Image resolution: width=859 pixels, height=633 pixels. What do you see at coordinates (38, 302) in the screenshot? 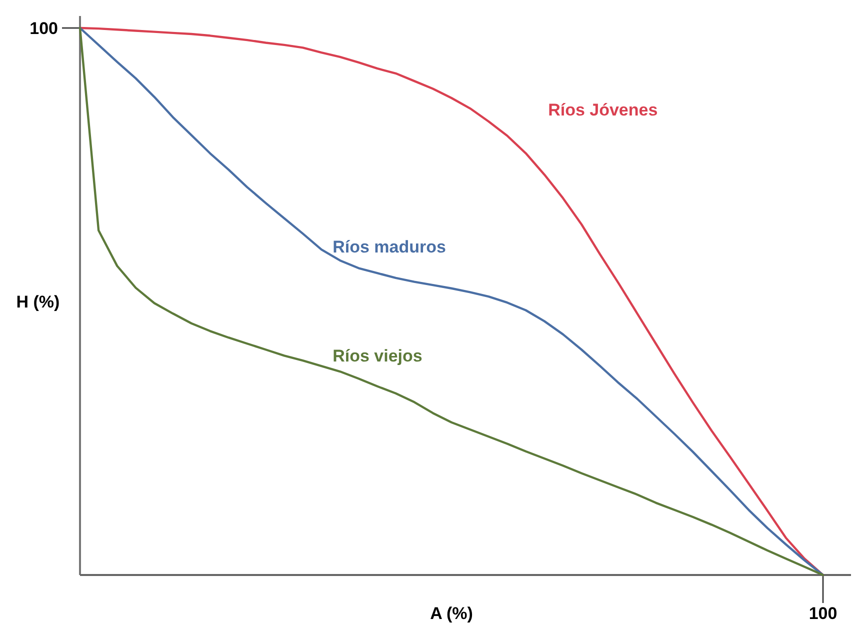
I see `y-axis-title: H (%)` at bounding box center [38, 302].